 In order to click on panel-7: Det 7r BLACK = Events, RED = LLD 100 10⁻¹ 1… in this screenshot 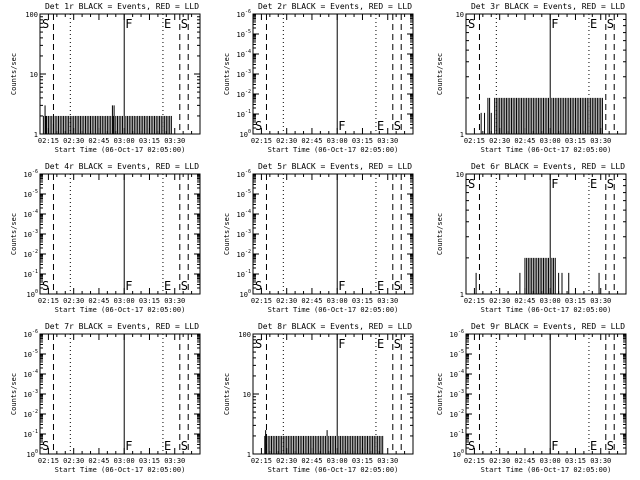, I will do `click(105, 398)`.